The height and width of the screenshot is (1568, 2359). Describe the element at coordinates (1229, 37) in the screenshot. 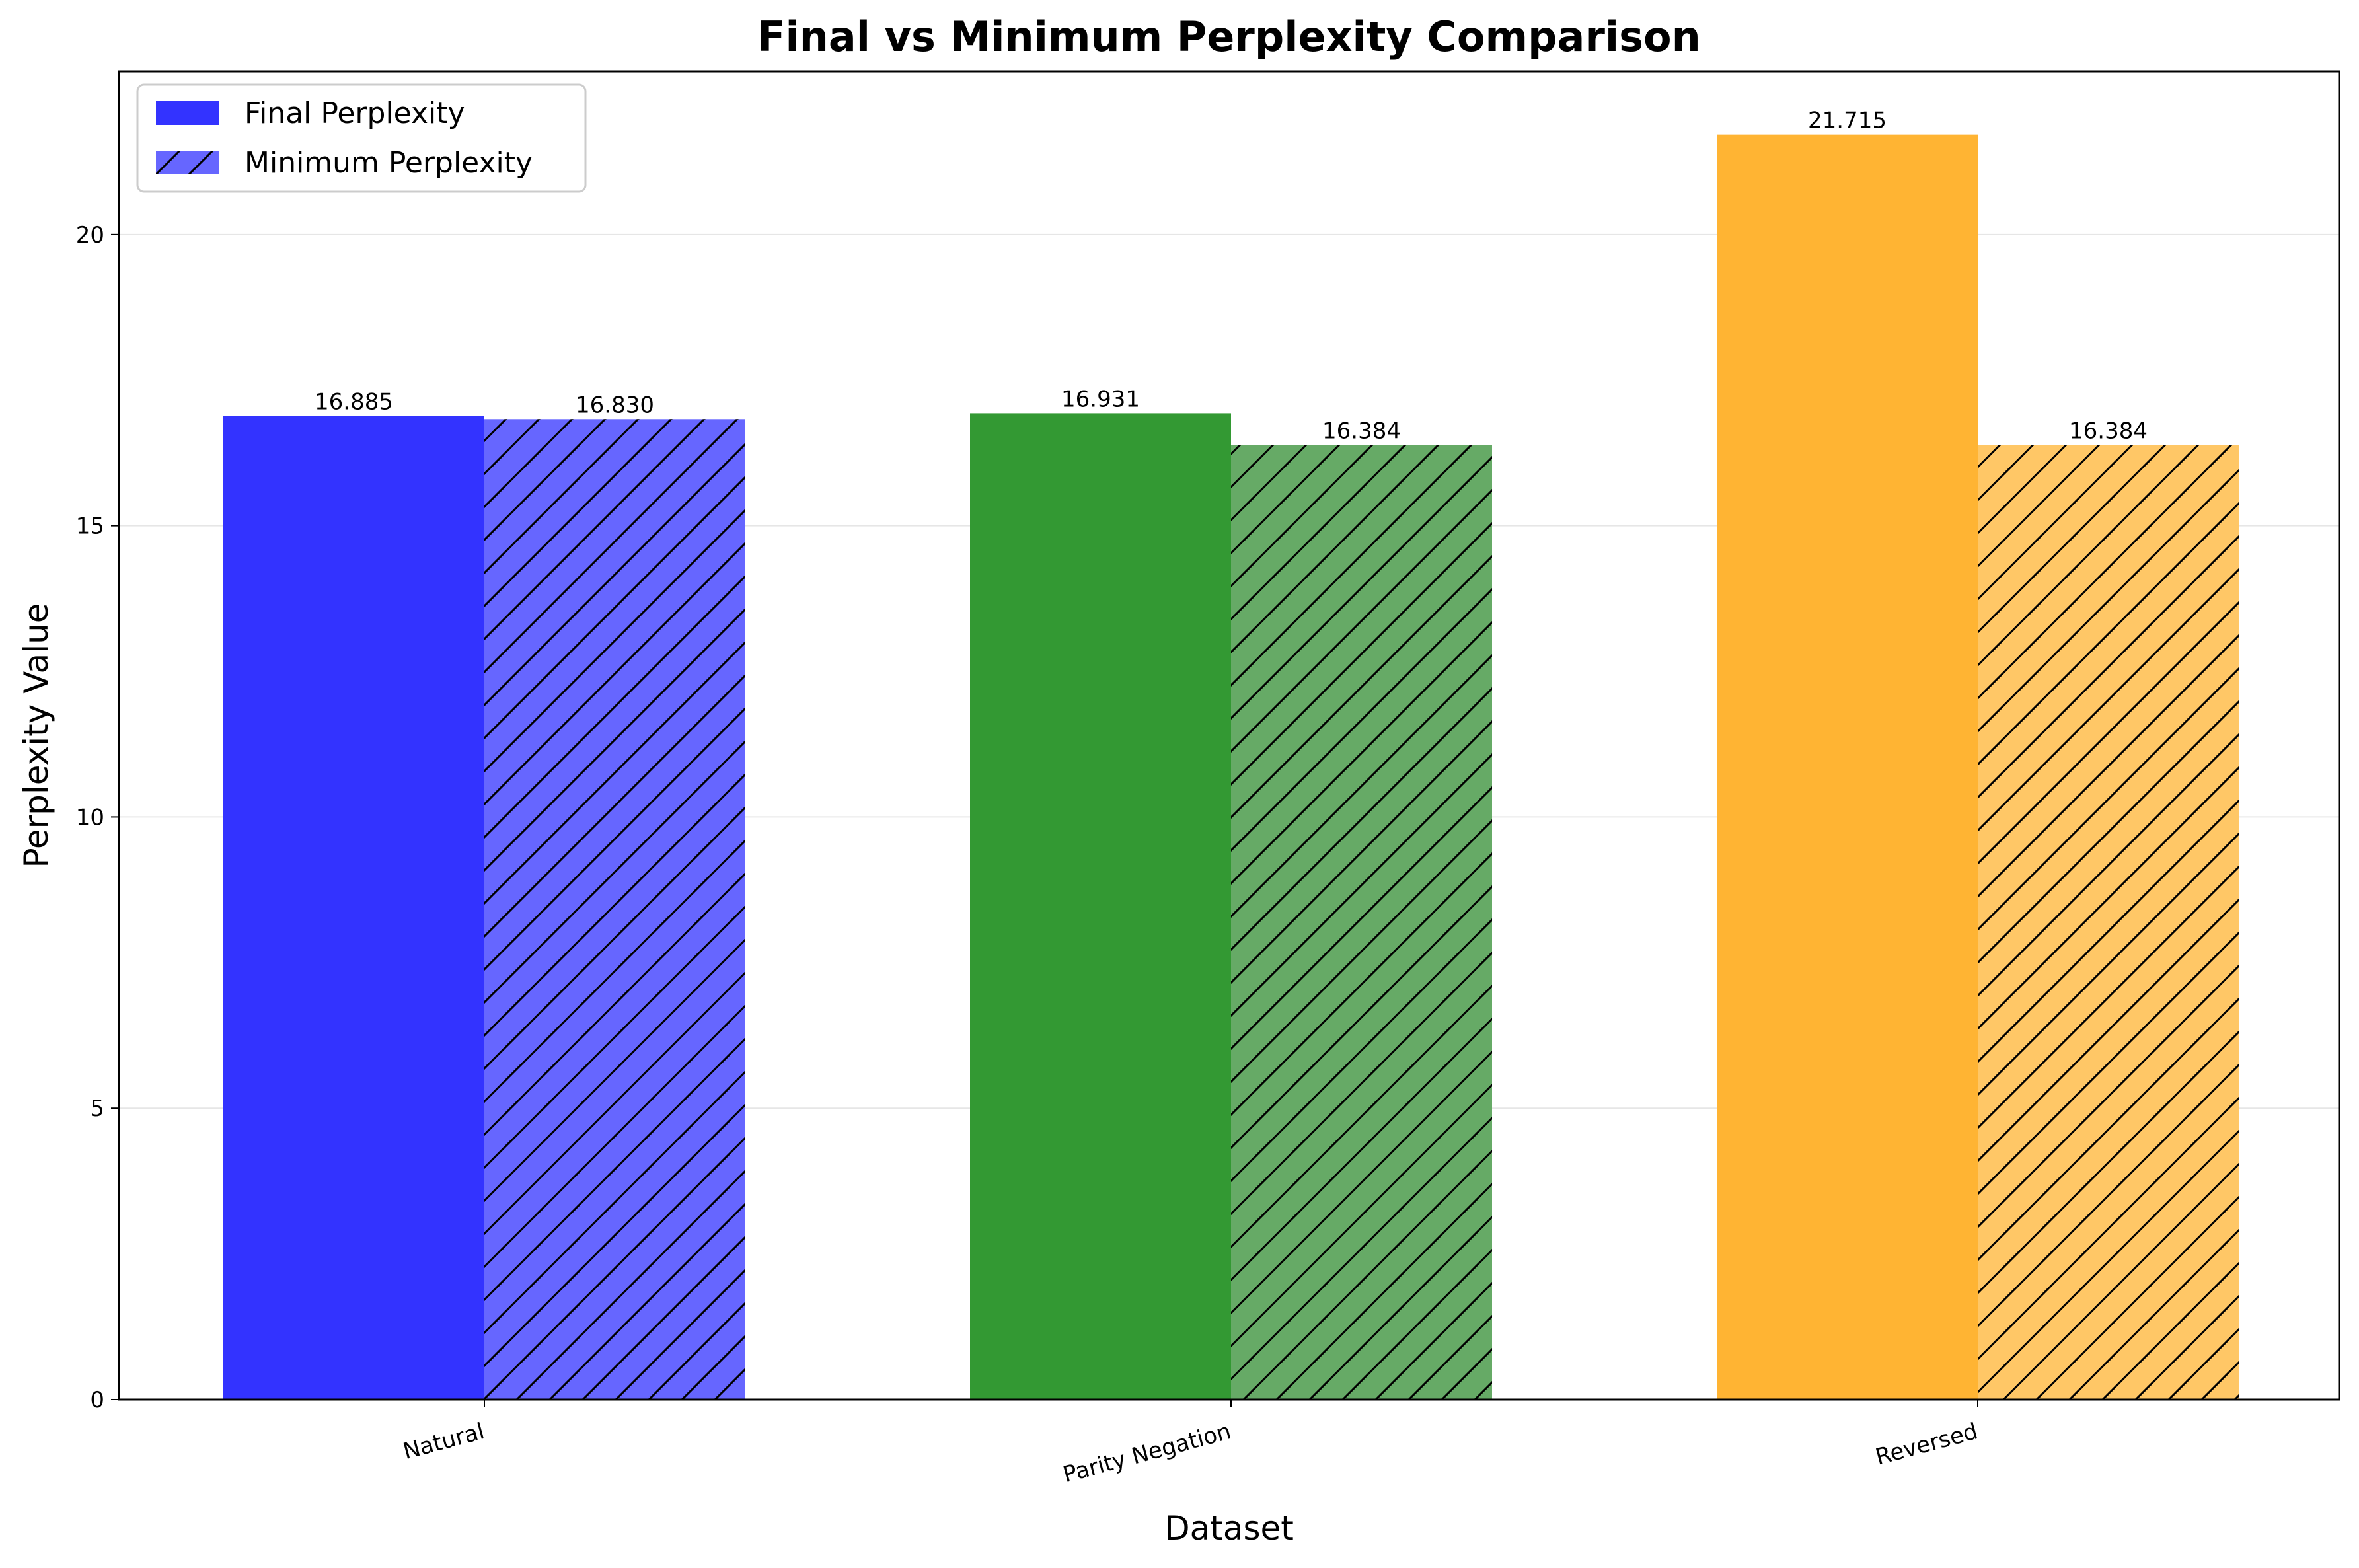

I see `chart-title: Final vs Minimum Perplexity Comparison` at that location.